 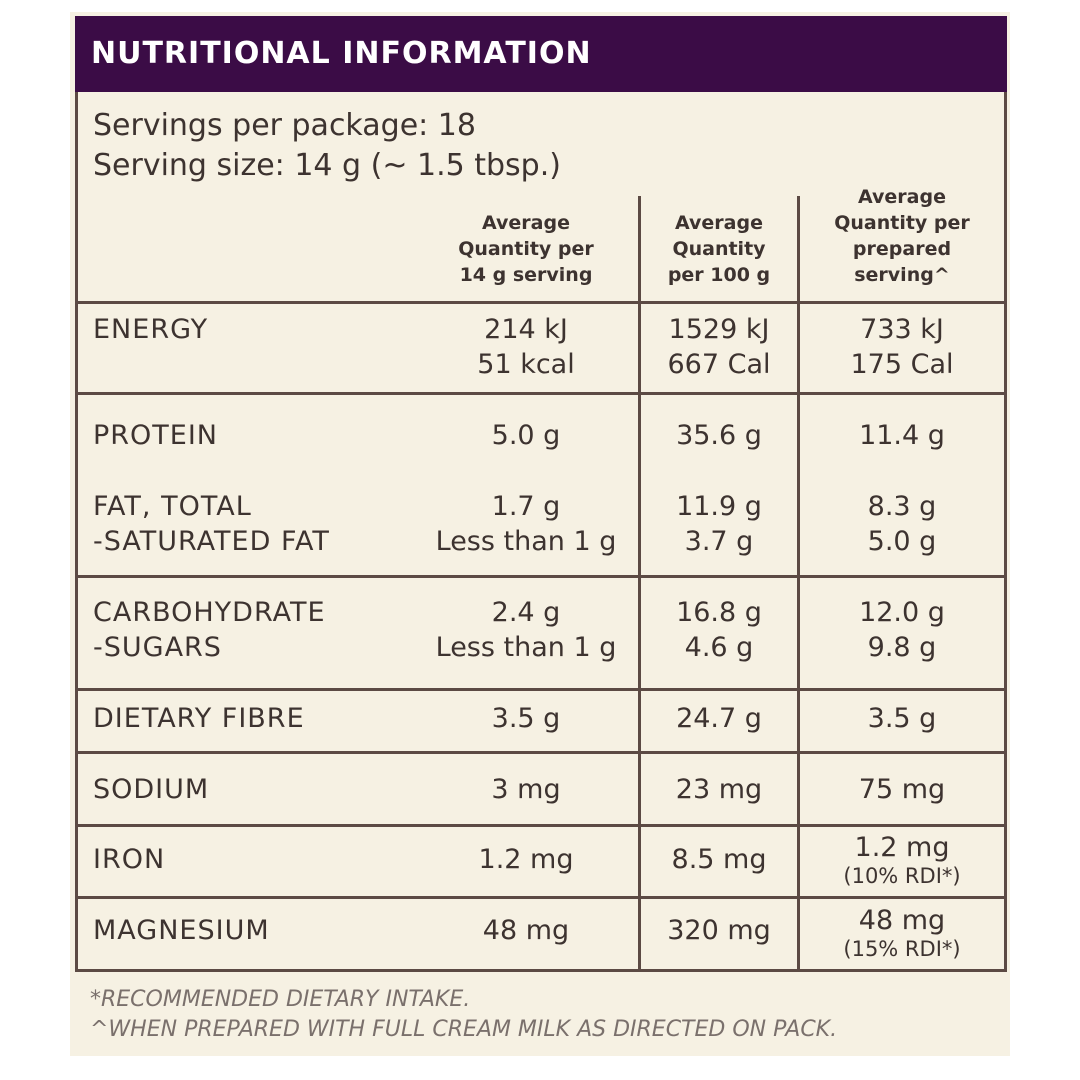 What do you see at coordinates (209, 612) in the screenshot?
I see `row-label-carbohydrate: CARBOHYDRATE` at bounding box center [209, 612].